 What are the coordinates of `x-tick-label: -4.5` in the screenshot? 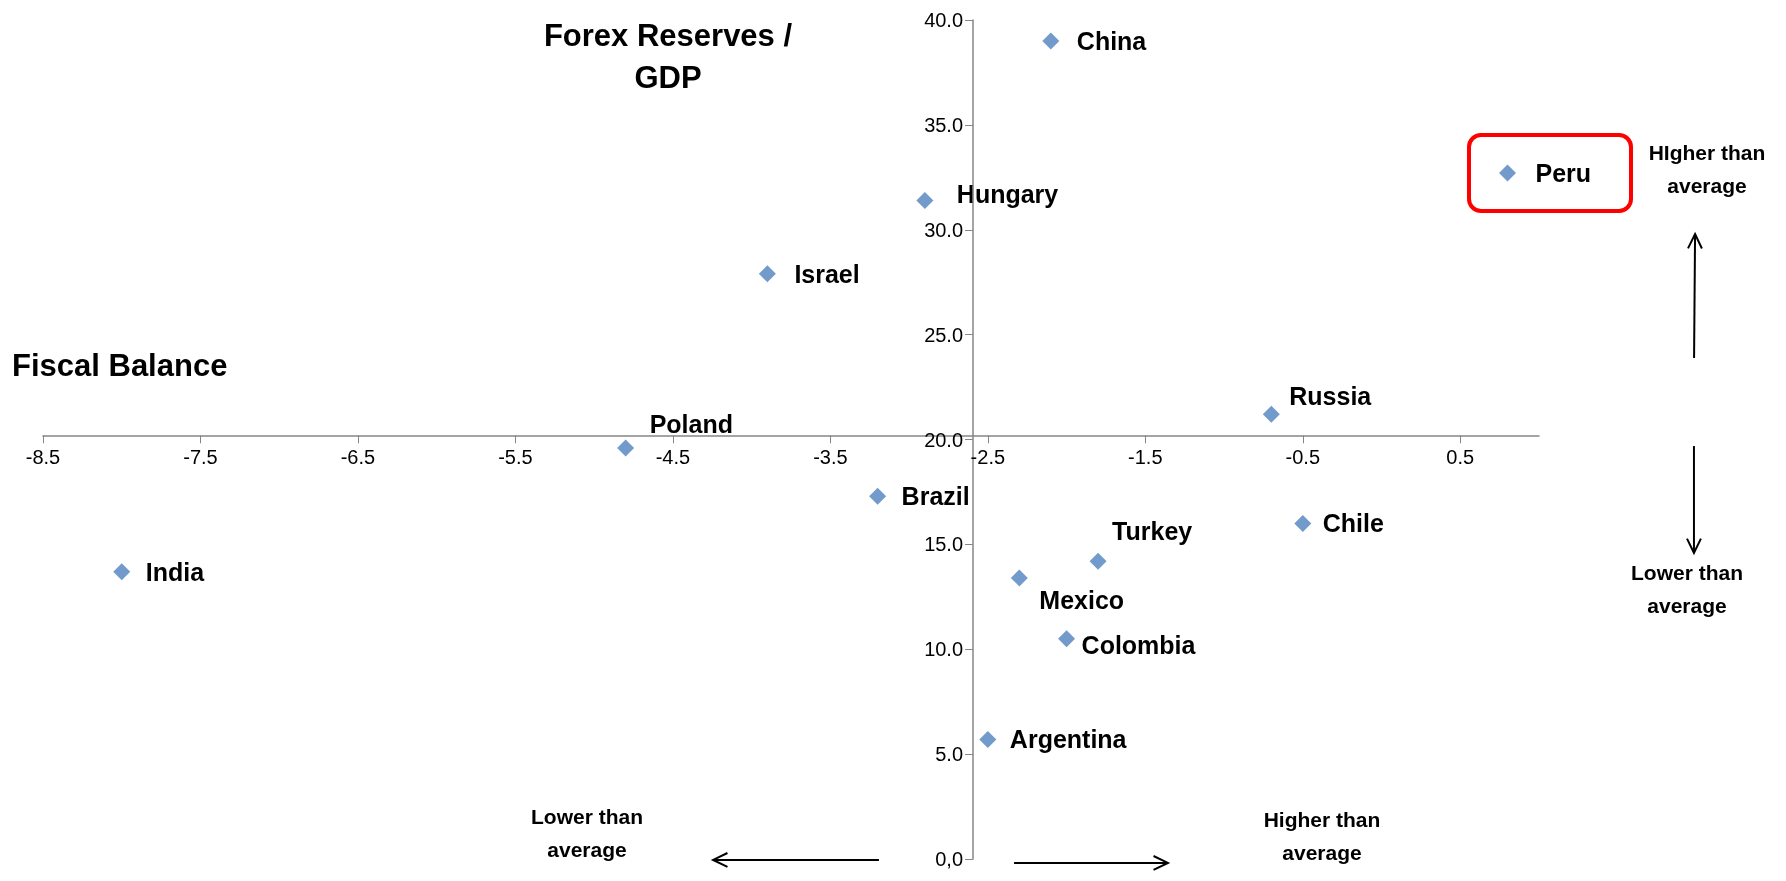 It's located at (673, 457).